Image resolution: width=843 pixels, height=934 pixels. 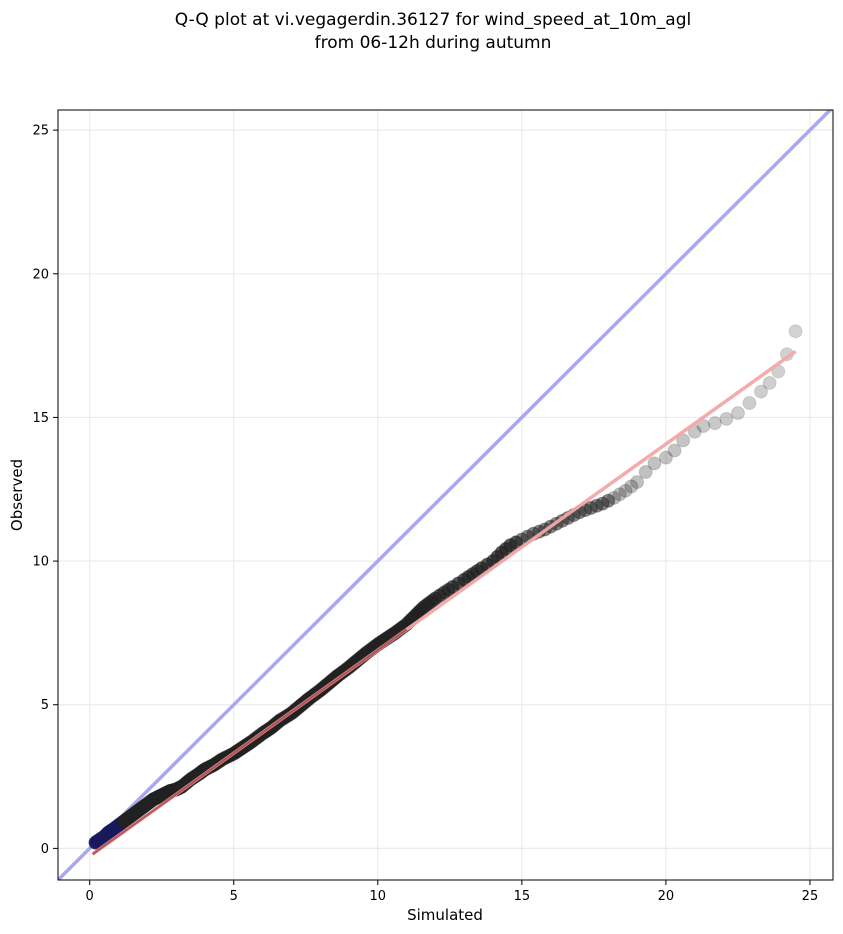 What do you see at coordinates (433, 43) in the screenshot?
I see `chart-subtitle: from 06-12h during autumn` at bounding box center [433, 43].